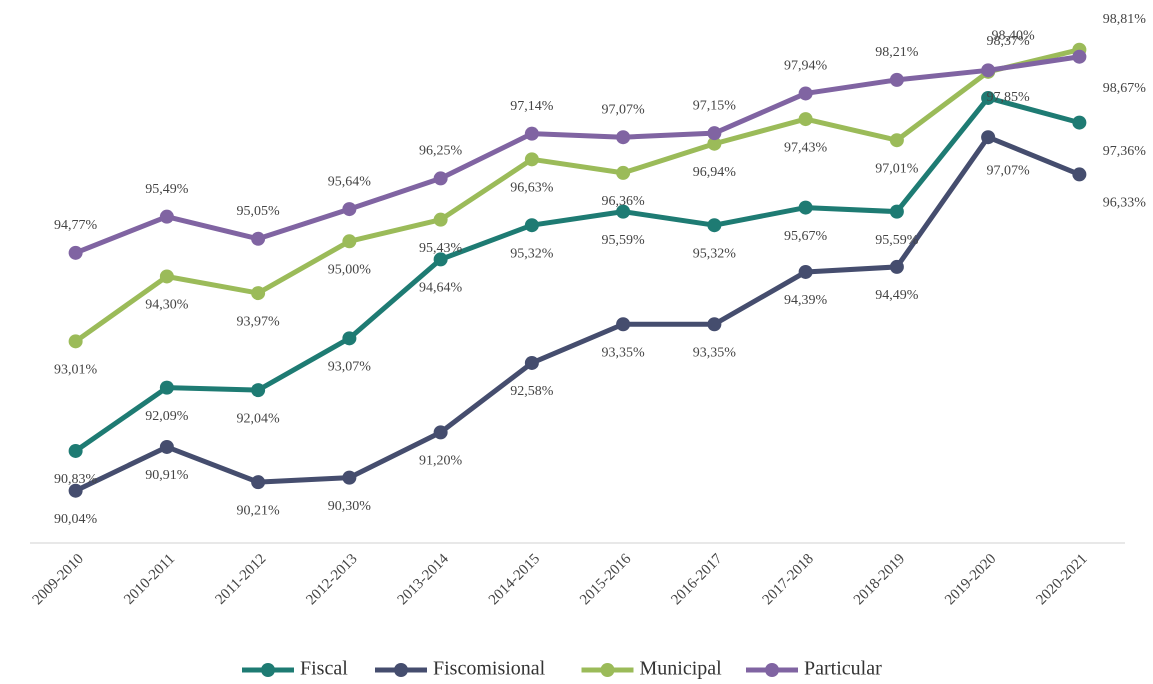 The height and width of the screenshot is (684, 1153). I want to click on data-label: 96,36%, so click(624, 201).